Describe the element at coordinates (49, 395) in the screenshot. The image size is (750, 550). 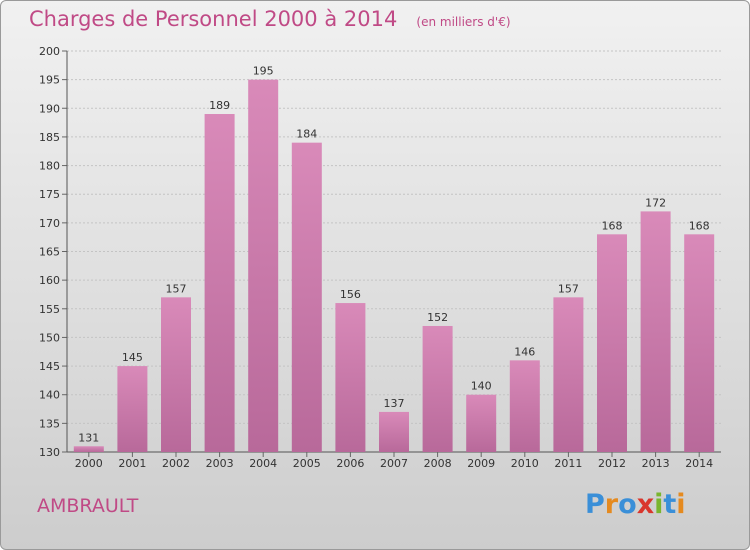
I see `y-tick-label: 140` at that location.